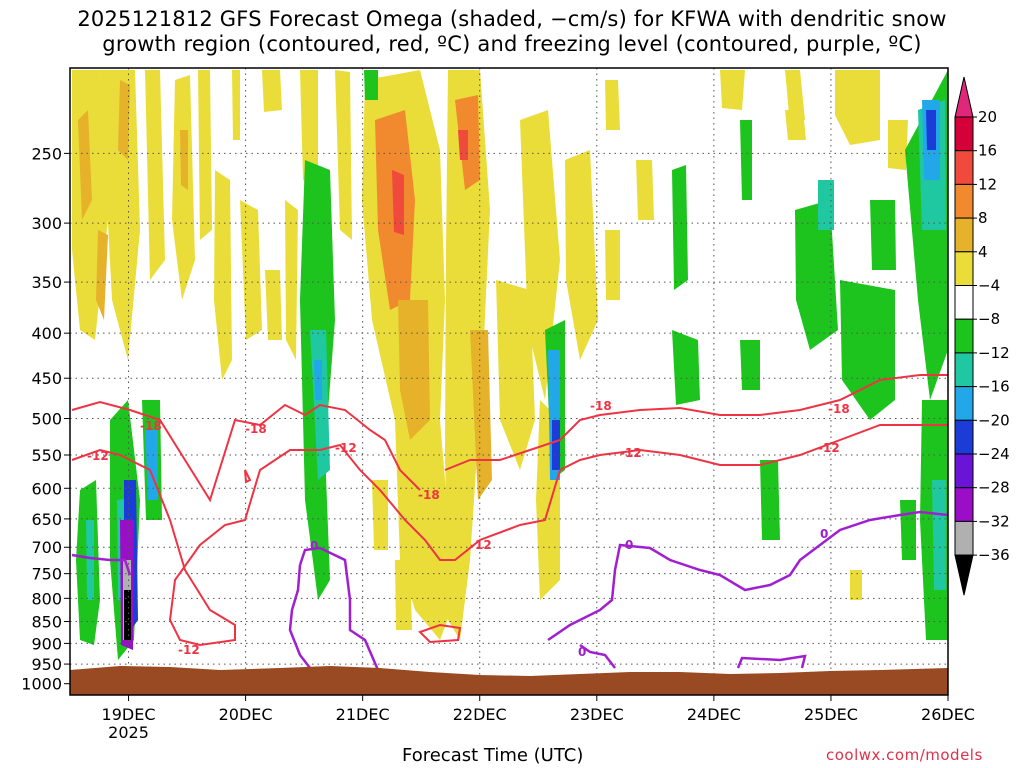  What do you see at coordinates (989, 319) in the screenshot?
I see `colorbar-label: −8` at bounding box center [989, 319].